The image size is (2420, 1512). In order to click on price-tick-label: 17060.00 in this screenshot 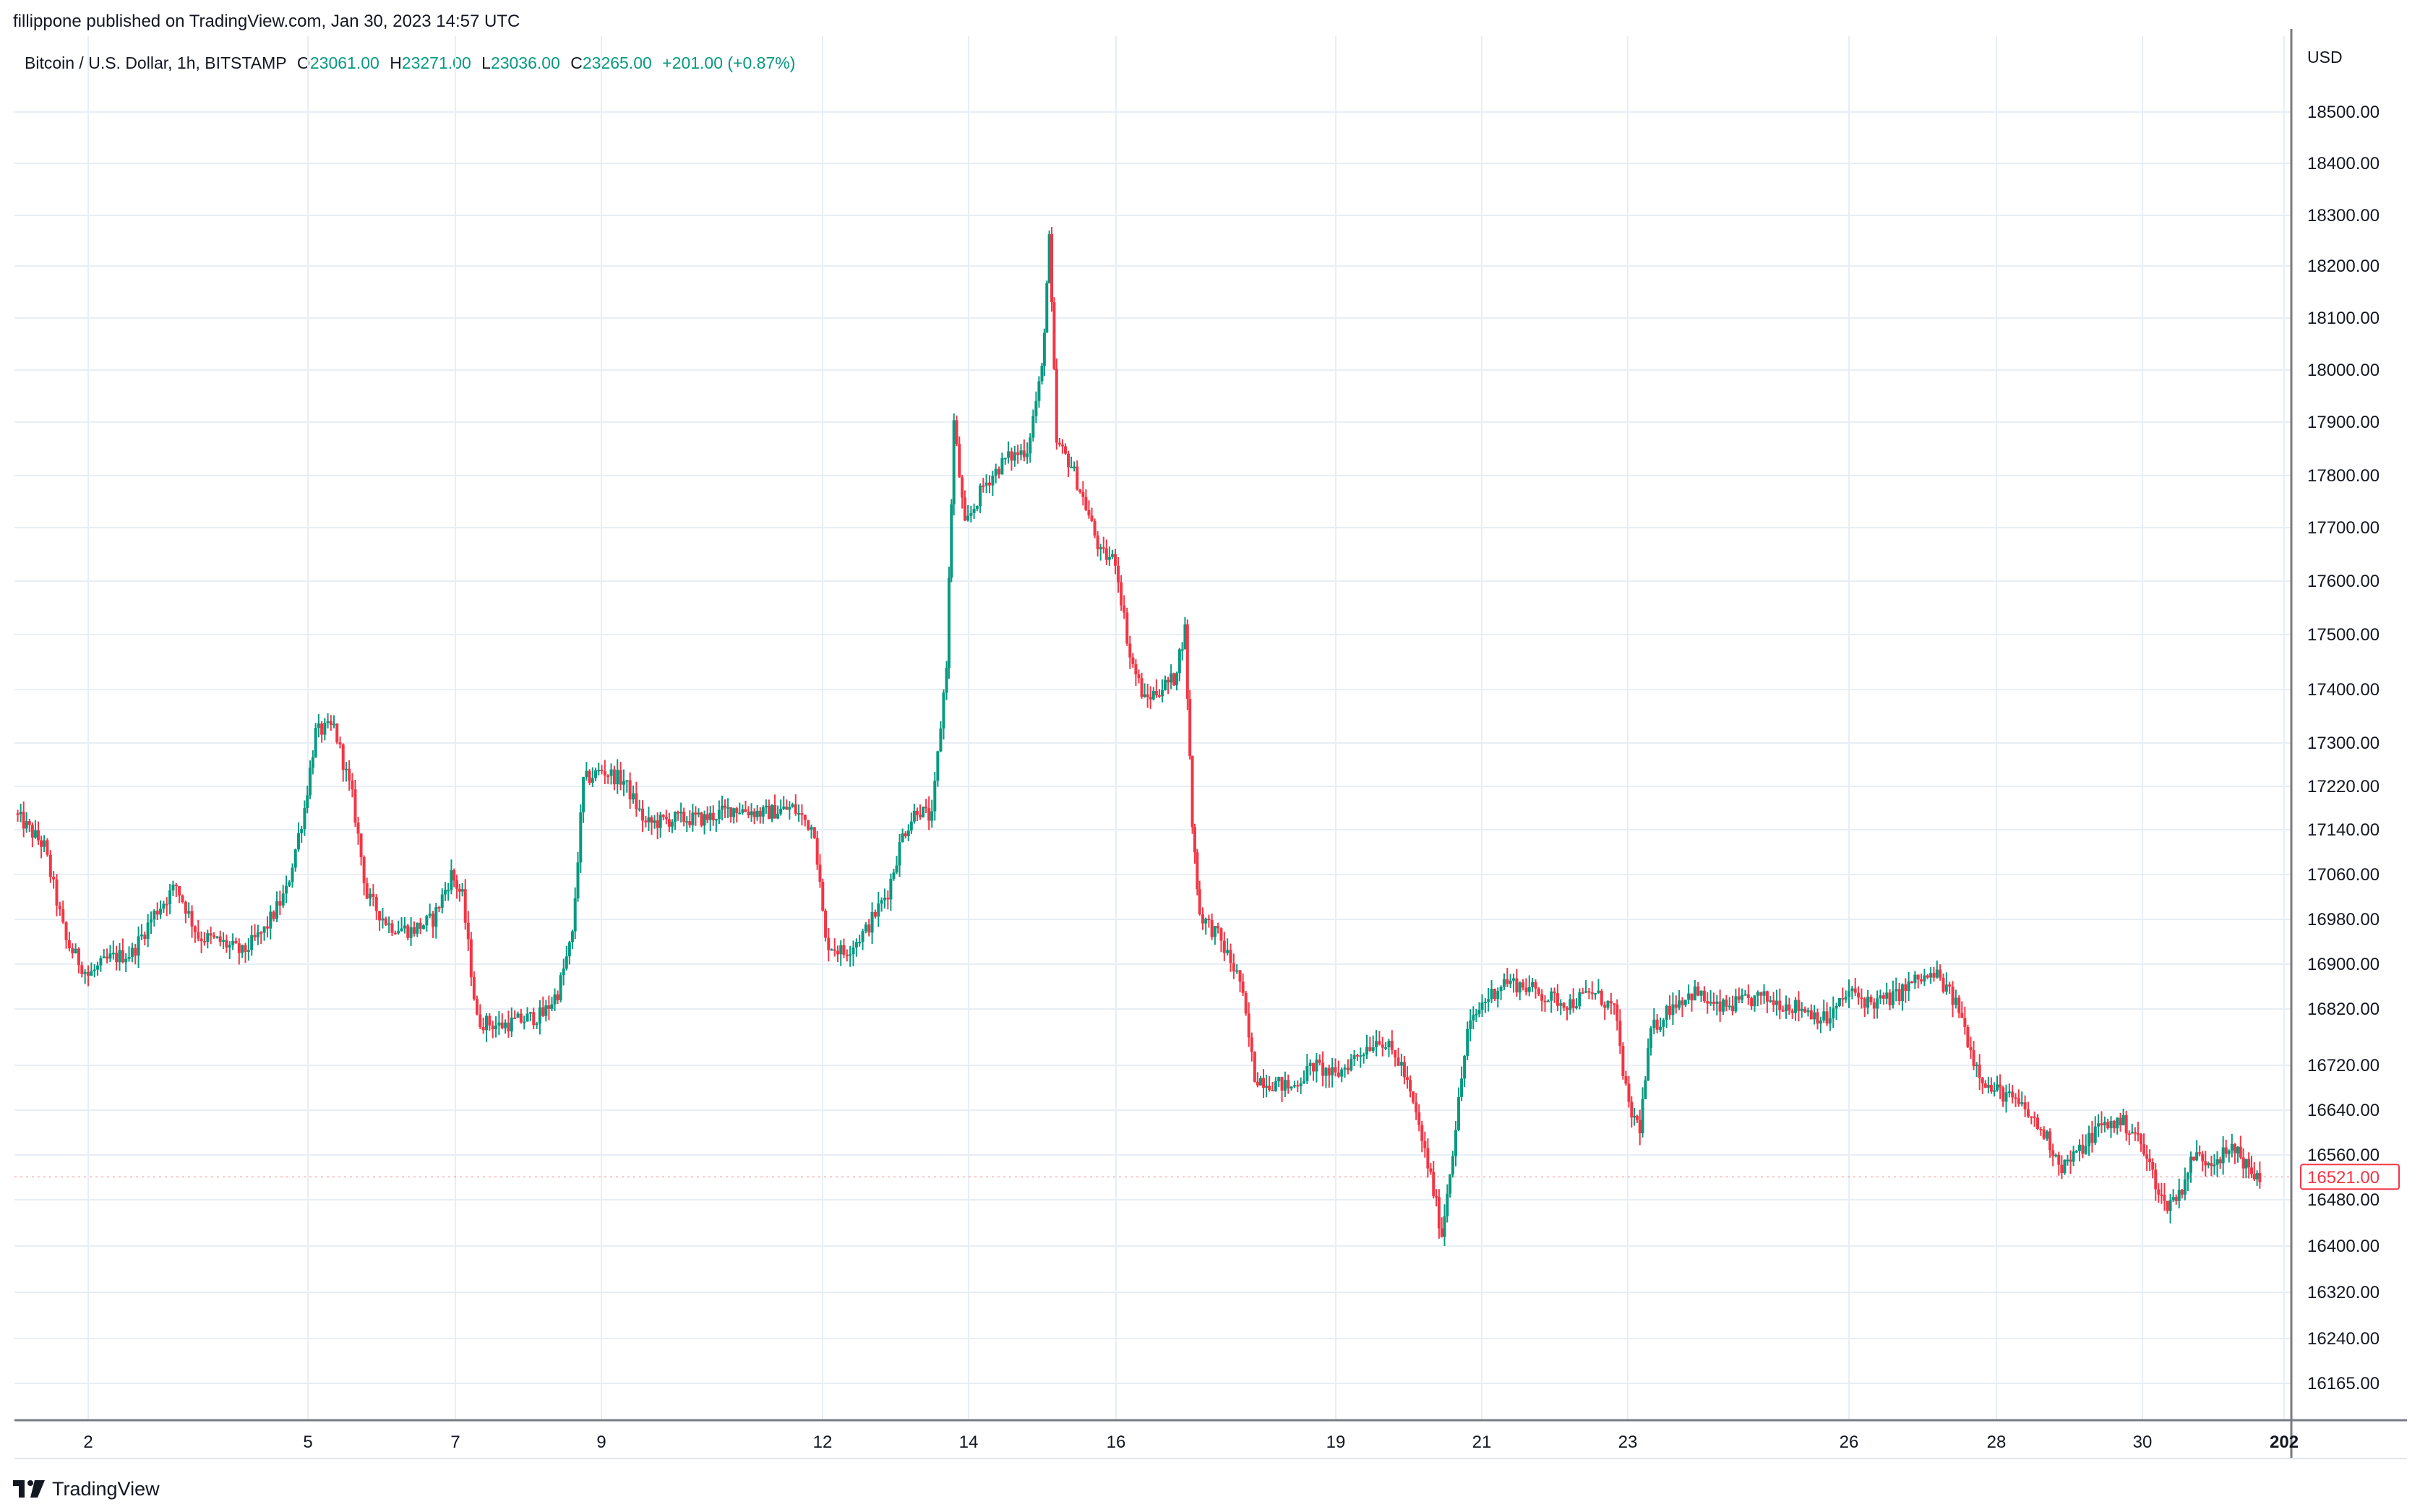, I will do `click(2343, 875)`.